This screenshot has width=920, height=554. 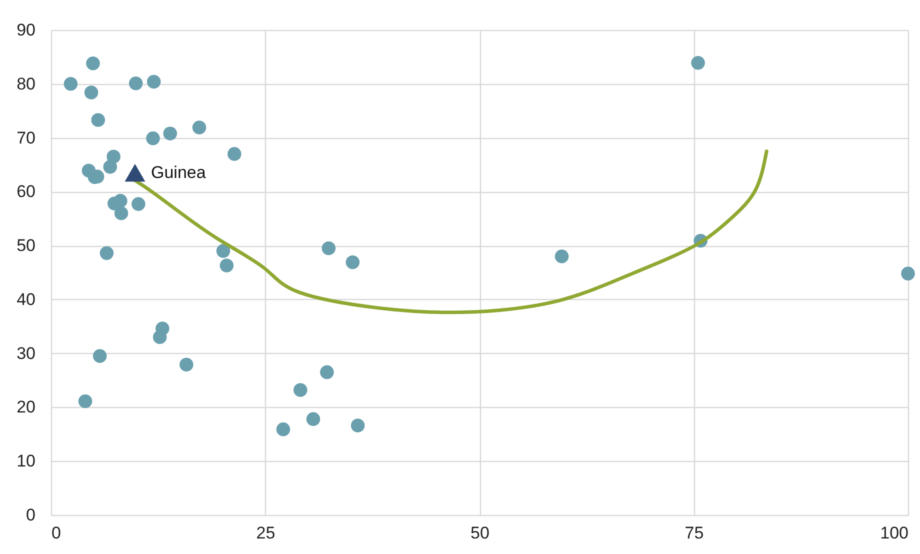 What do you see at coordinates (31, 515) in the screenshot?
I see `y-tick-label: 0` at bounding box center [31, 515].